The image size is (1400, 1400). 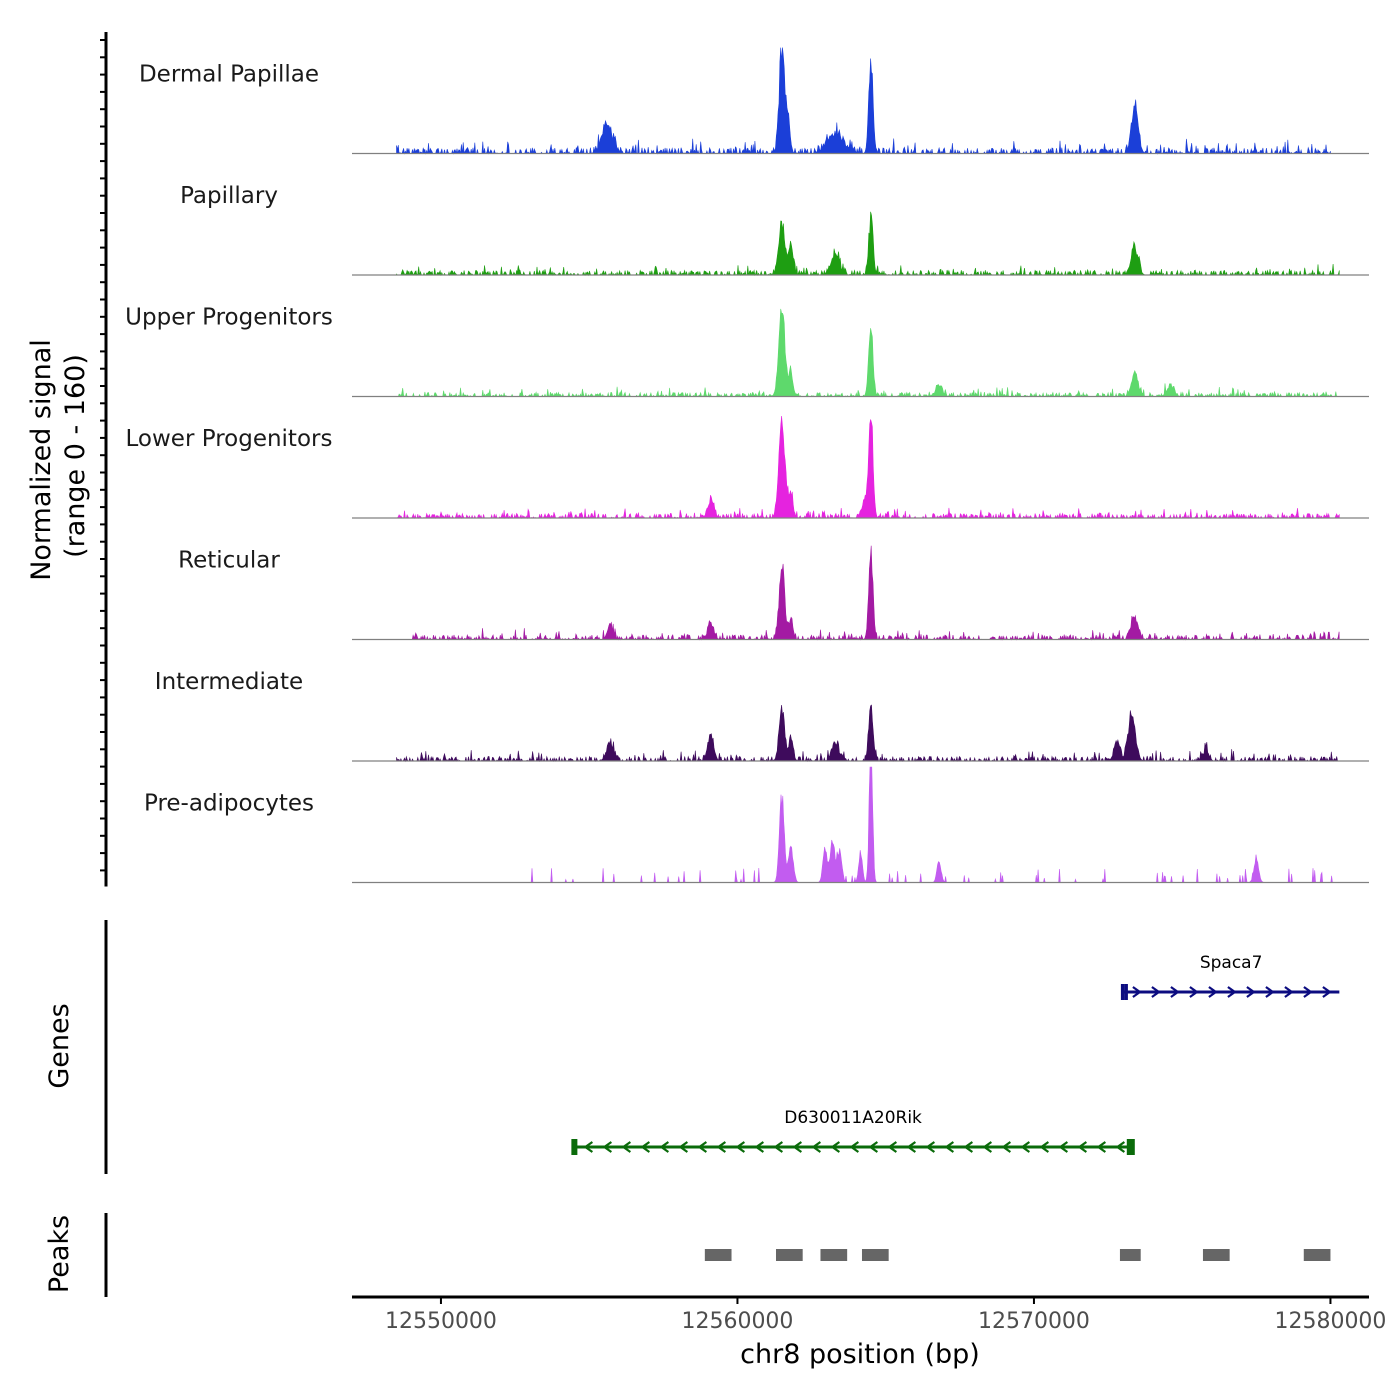 What do you see at coordinates (860, 1354) in the screenshot?
I see `x-axis-title: chr8 position (bp)` at bounding box center [860, 1354].